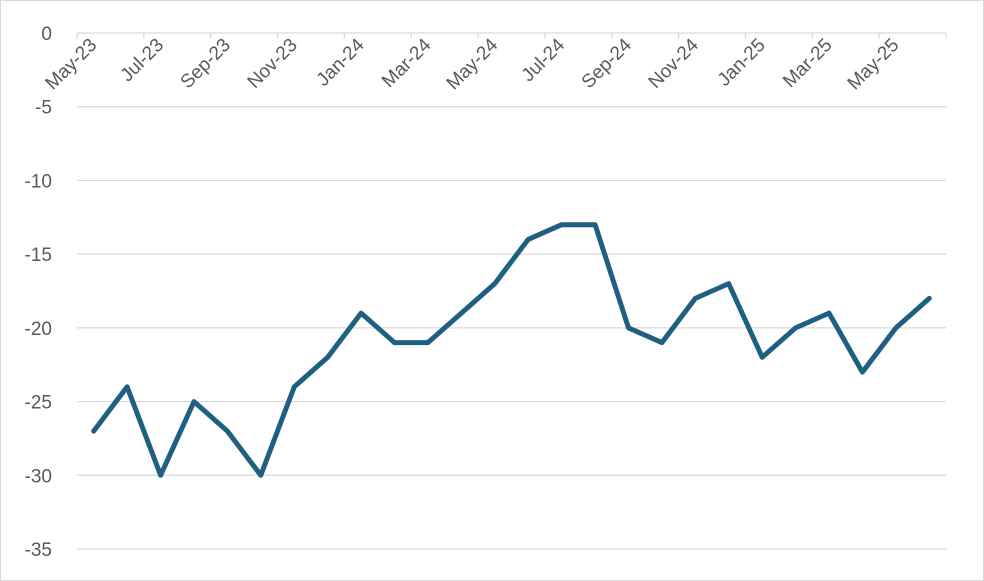  I want to click on y-tick-label: -10, so click(38, 181).